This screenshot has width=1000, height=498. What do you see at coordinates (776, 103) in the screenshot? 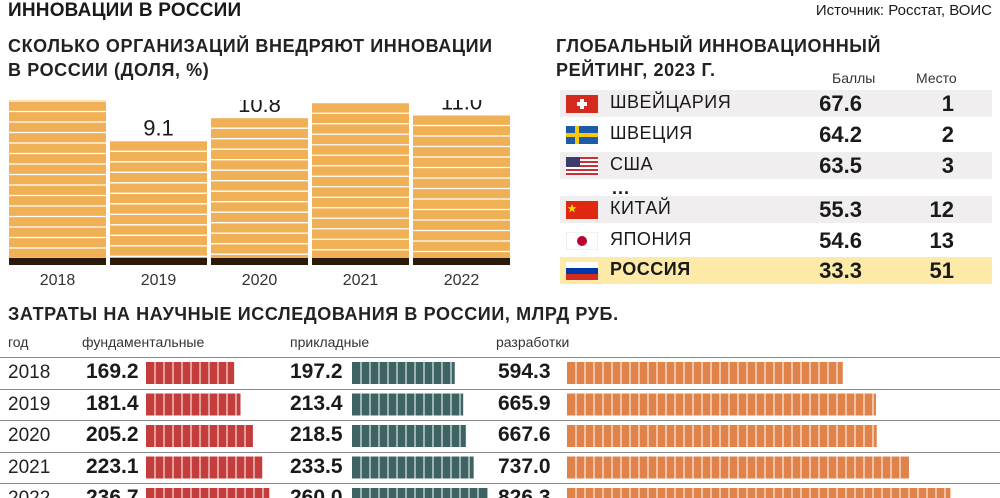
I see `rating-row-switzerland: ШВЕЙЦАРИЯ 67.6 1` at bounding box center [776, 103].